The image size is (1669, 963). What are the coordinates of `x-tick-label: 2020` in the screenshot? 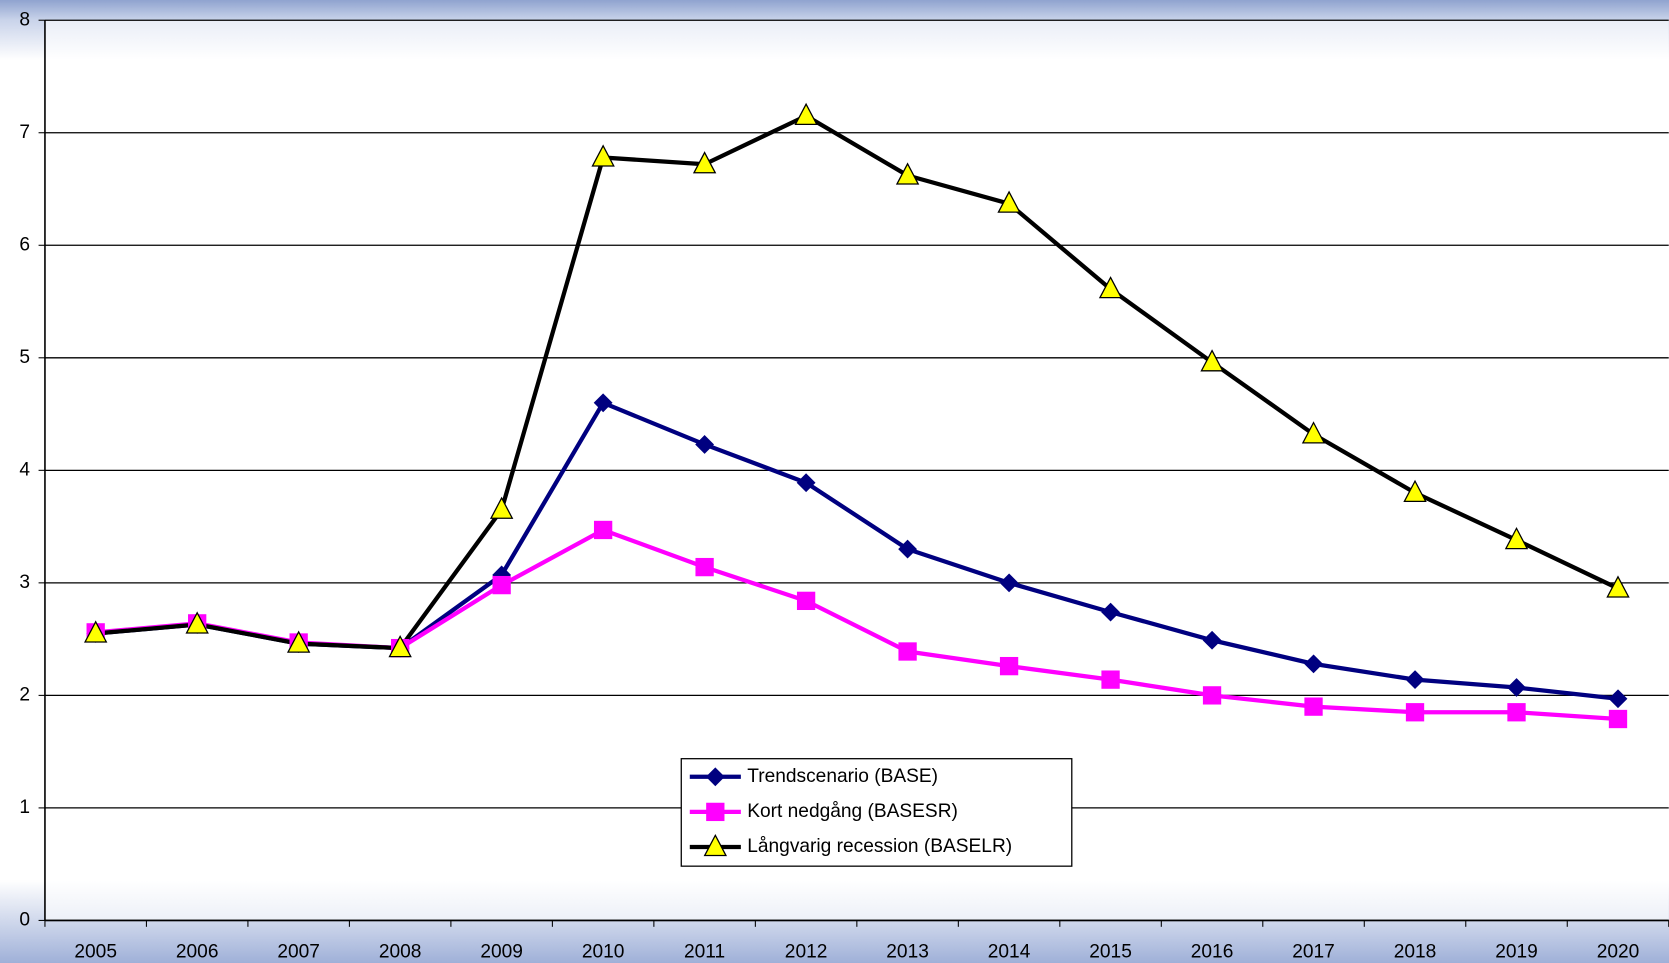 It's located at (1618, 951).